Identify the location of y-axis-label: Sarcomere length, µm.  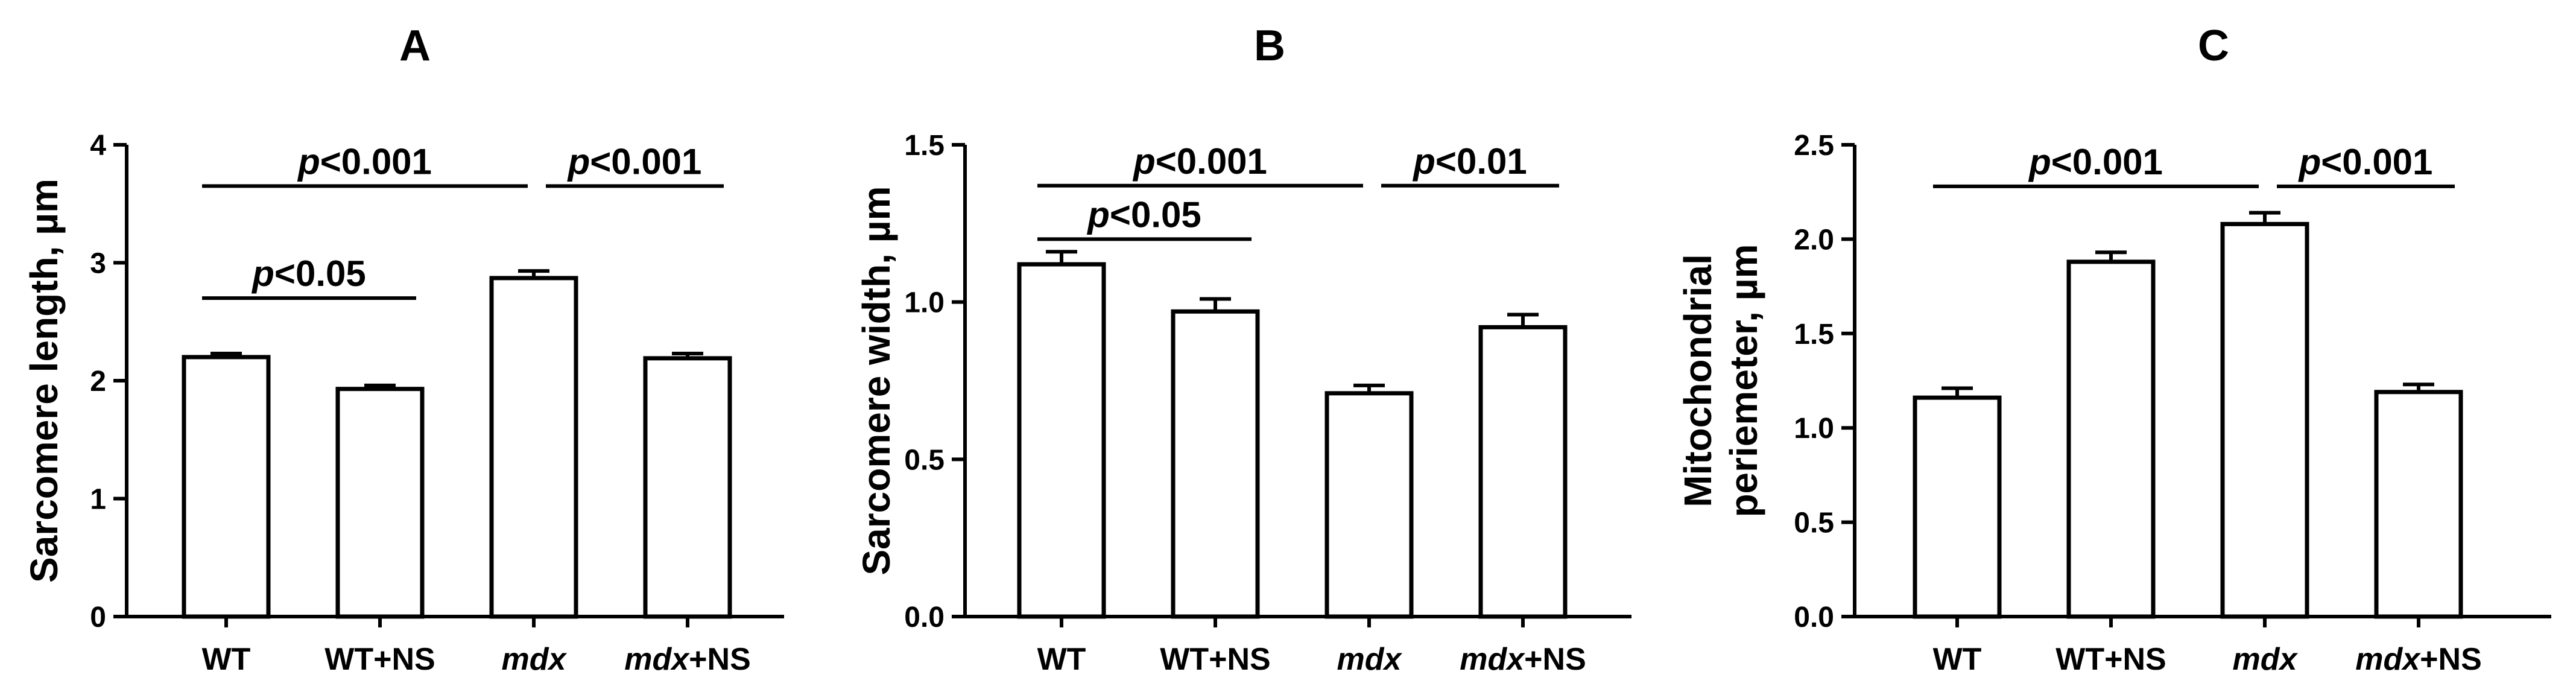
(44, 381).